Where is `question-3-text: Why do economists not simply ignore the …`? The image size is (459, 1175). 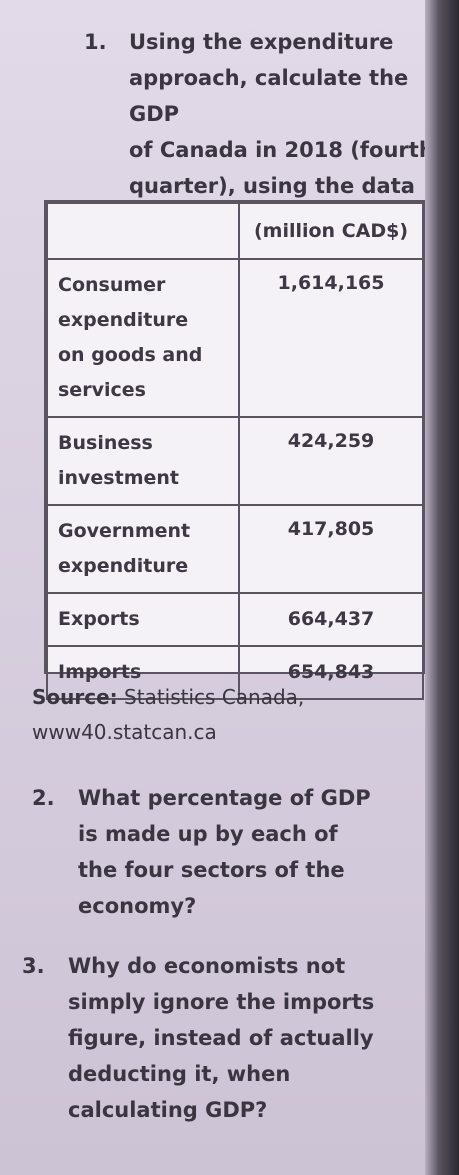
question-3-text: Why do economists not simply ignore the … is located at coordinates (221, 1038).